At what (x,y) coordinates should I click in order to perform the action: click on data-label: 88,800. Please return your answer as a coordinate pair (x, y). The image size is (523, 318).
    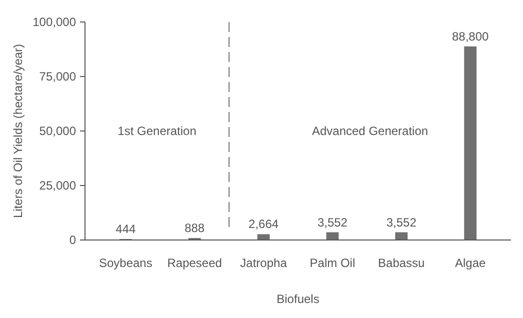
    Looking at the image, I should click on (471, 36).